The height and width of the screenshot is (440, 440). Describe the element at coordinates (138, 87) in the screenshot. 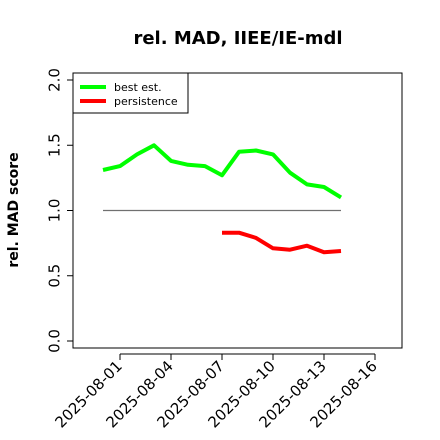

I see `legend-label: best est.` at that location.